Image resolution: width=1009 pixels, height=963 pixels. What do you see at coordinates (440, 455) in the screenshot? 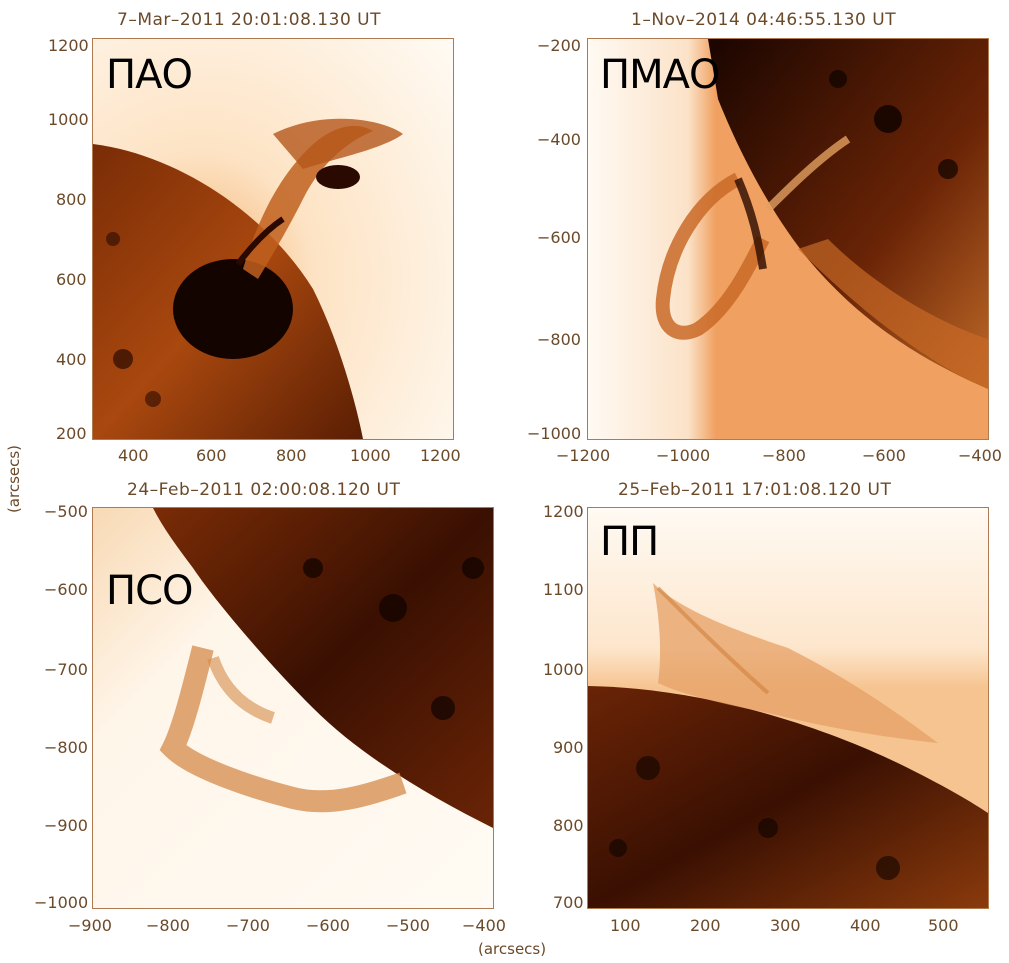
I see `p1-xtick: 1200` at bounding box center [440, 455].